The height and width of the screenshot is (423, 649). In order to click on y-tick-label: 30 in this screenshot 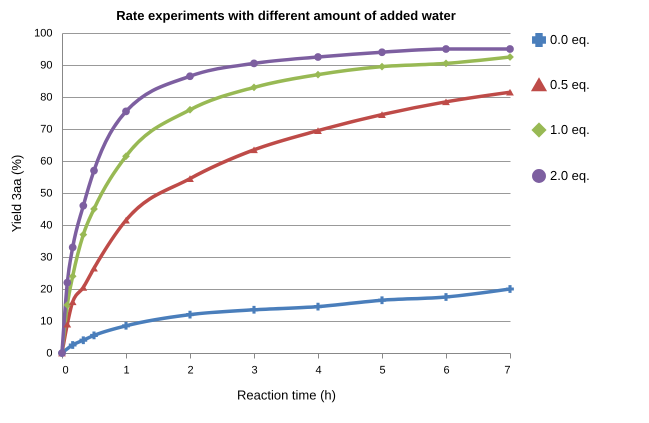, I will do `click(46, 258)`.